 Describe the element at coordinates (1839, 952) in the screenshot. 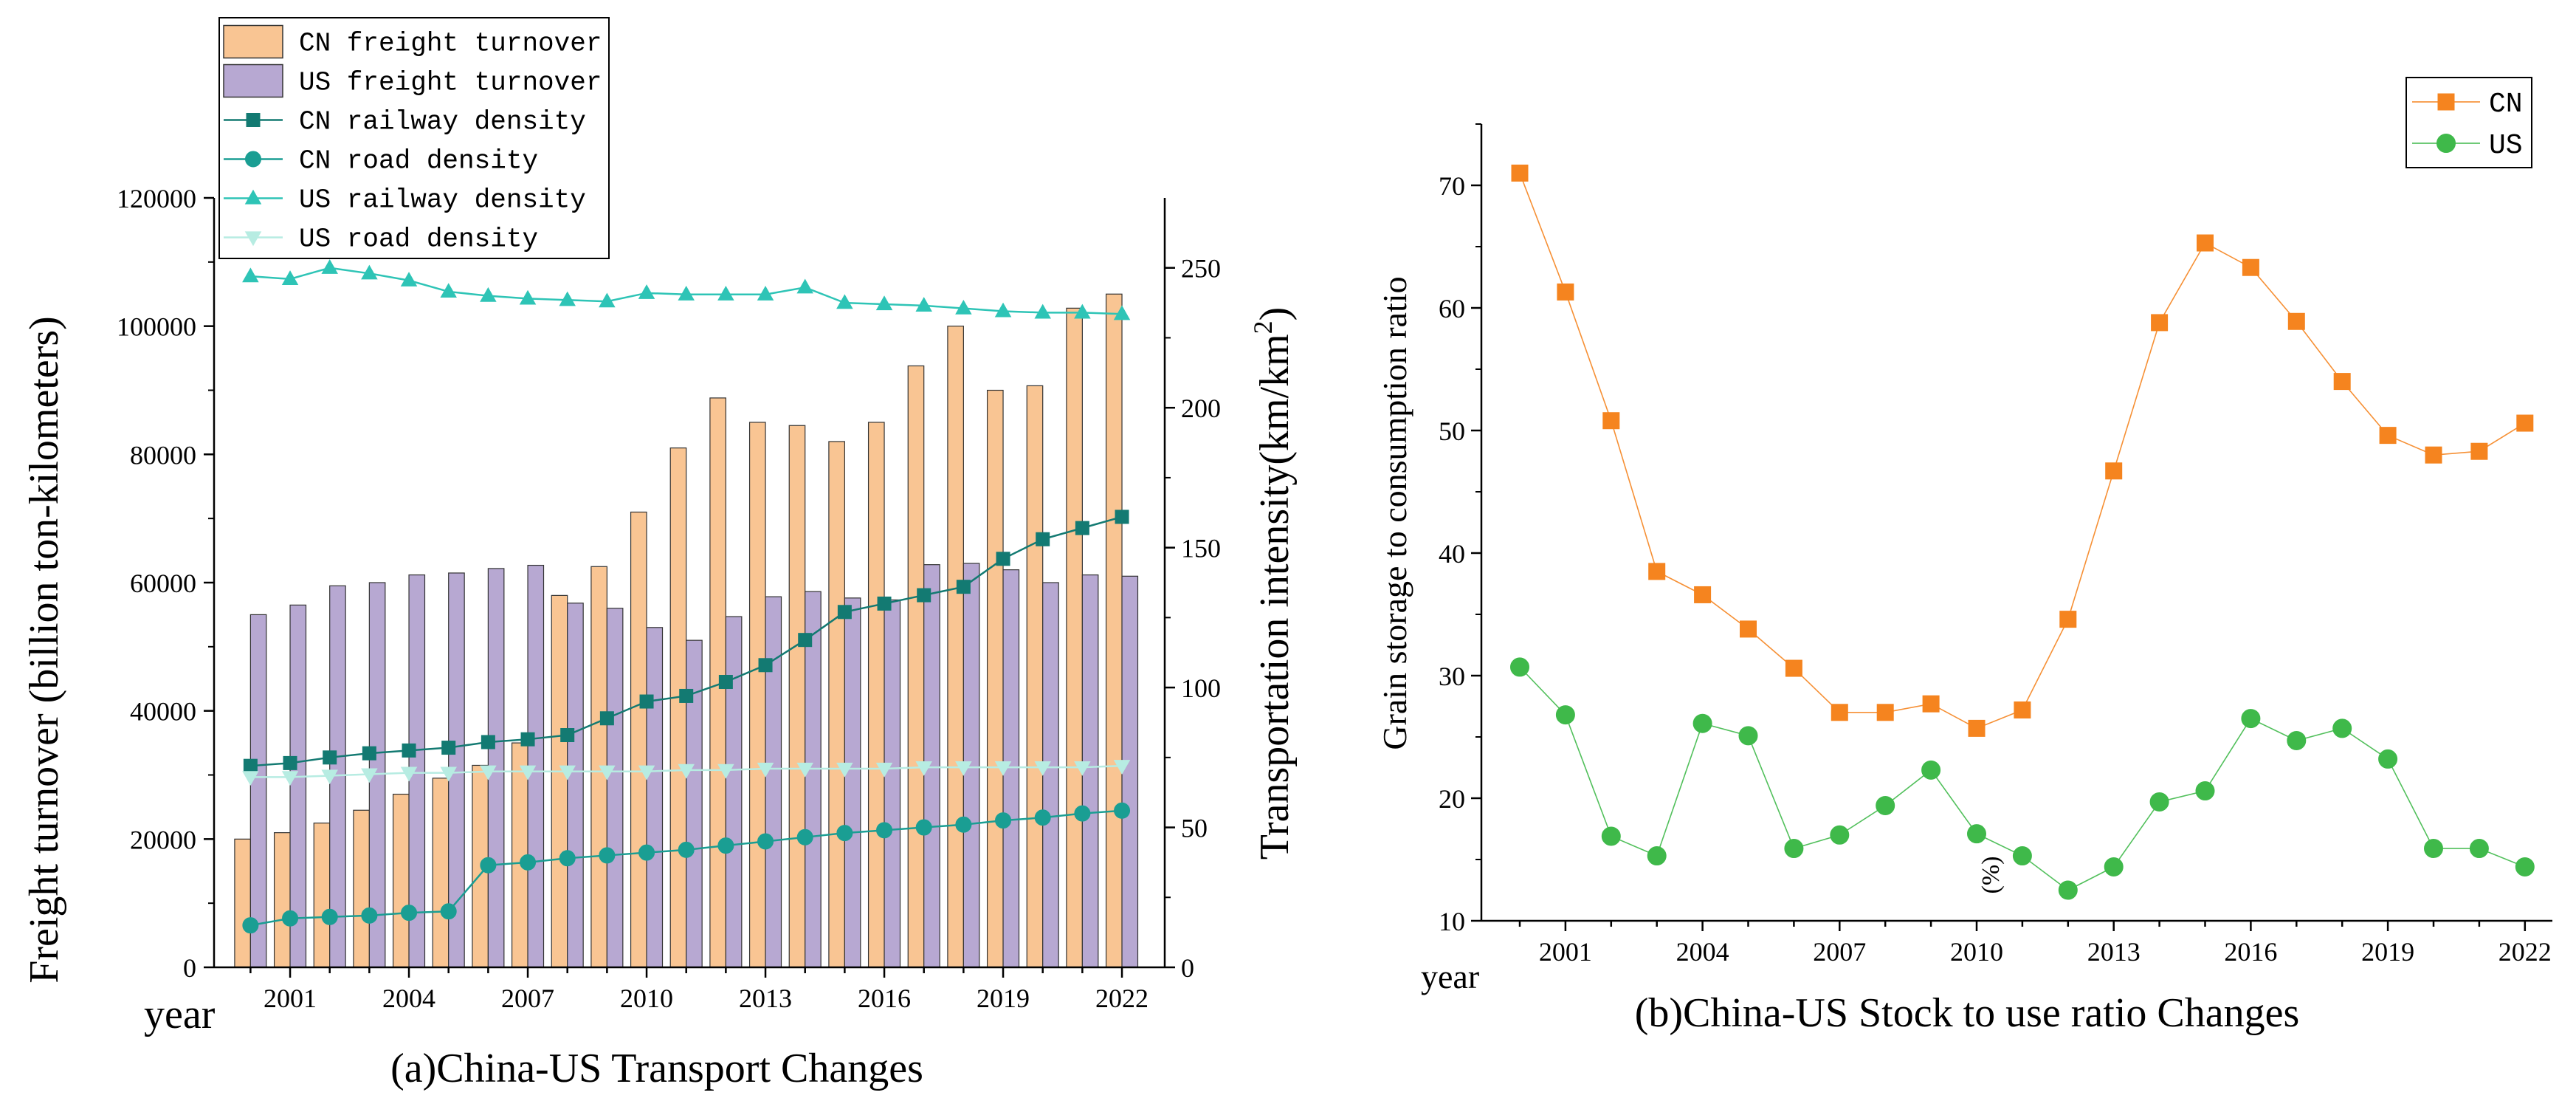

I see `b-x-tick-label-2007: 2007` at that location.